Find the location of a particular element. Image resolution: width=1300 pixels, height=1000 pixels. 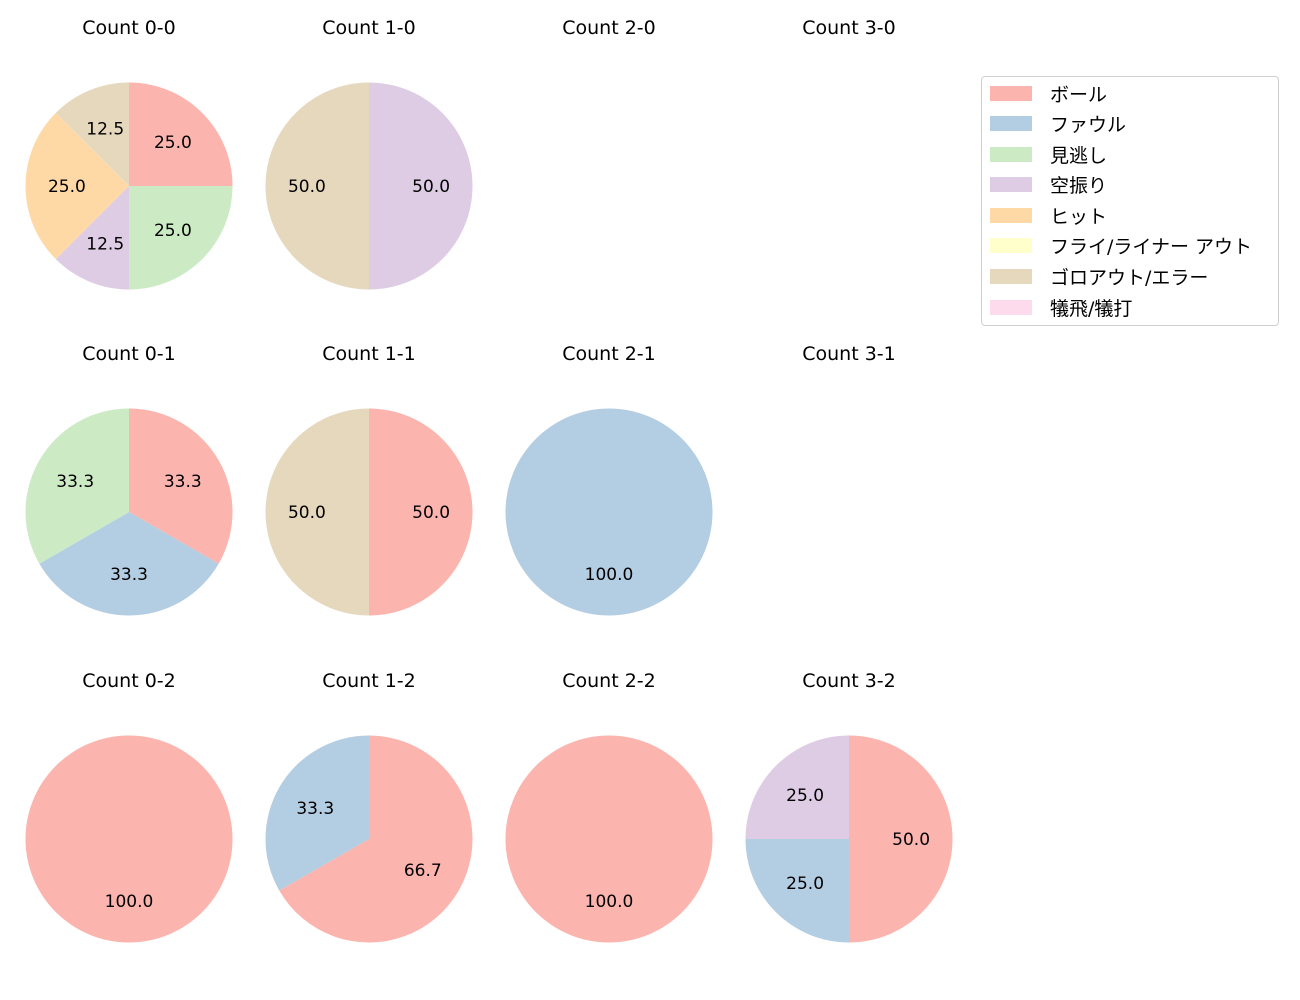

legend-label: ヒット is located at coordinates (1079, 216).